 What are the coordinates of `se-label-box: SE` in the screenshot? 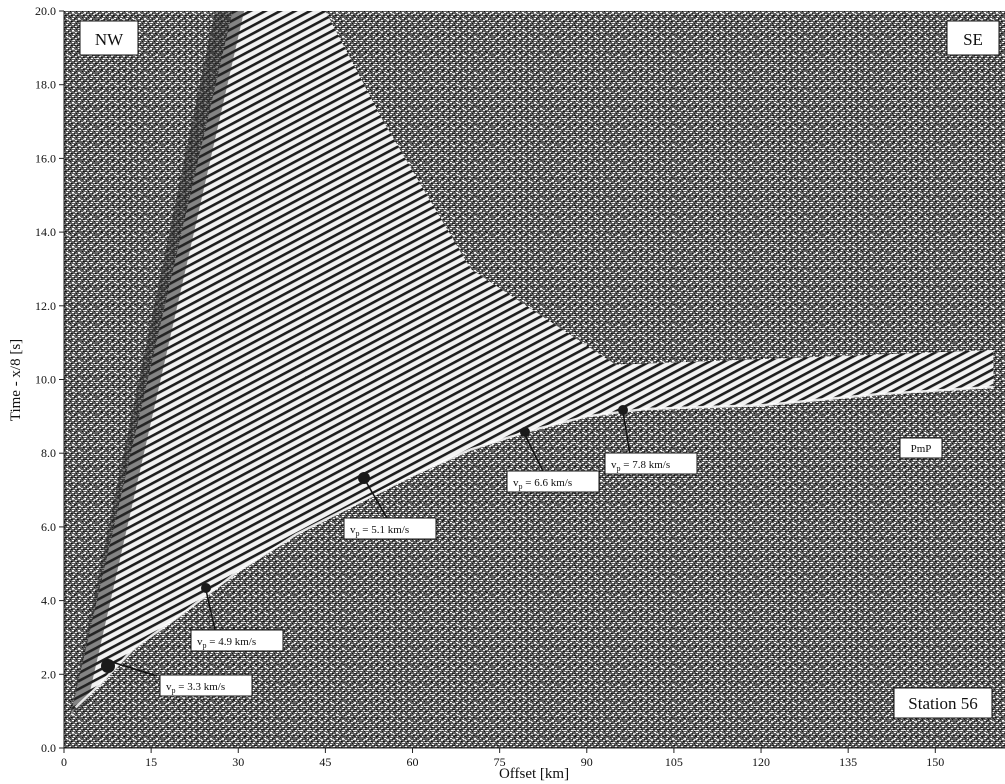 It's located at (973, 38).